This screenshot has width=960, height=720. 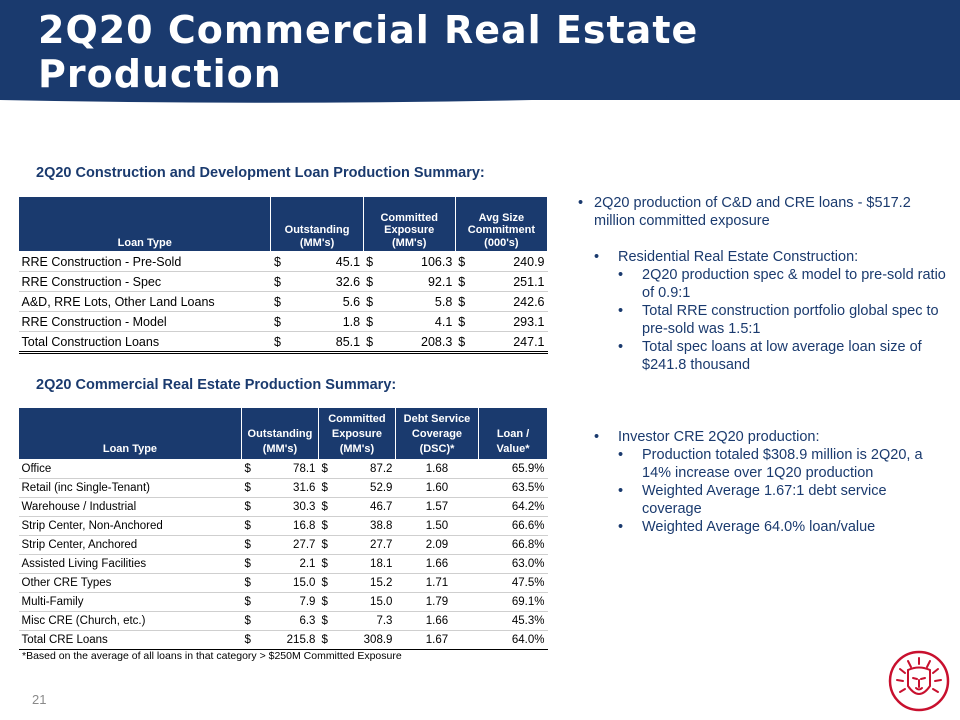 What do you see at coordinates (365, 621) in the screenshot?
I see `exposure-cell: 7.3` at bounding box center [365, 621].